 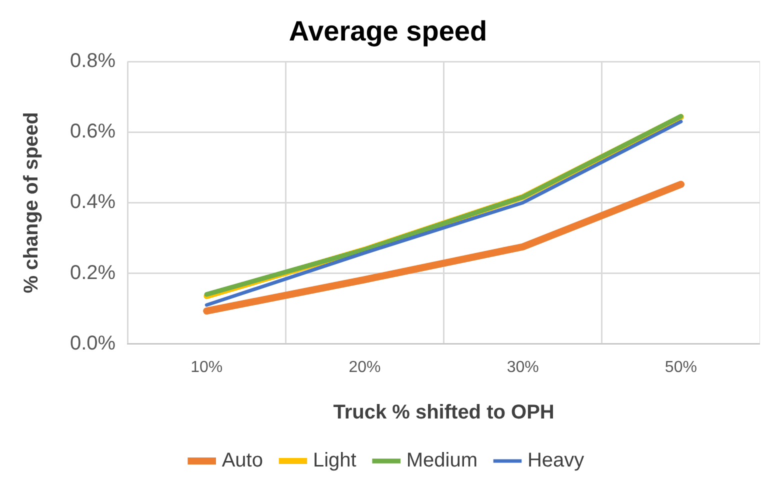 I want to click on x-tick-label: 20%, so click(x=364, y=367).